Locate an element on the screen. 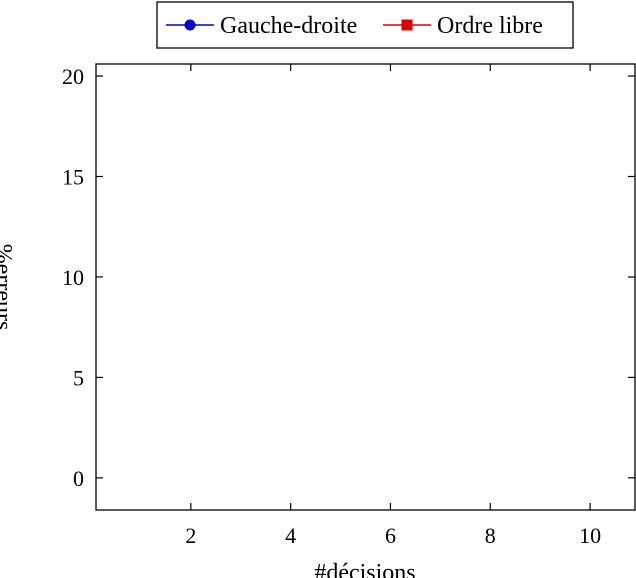 Image resolution: width=636 pixels, height=578 pixels. y-tick-label: 10 is located at coordinates (73, 277).